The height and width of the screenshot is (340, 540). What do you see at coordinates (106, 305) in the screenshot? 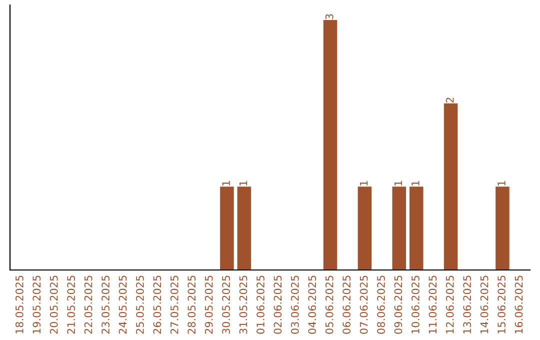
I see `x-tick-label: 23.05.2025` at bounding box center [106, 305].